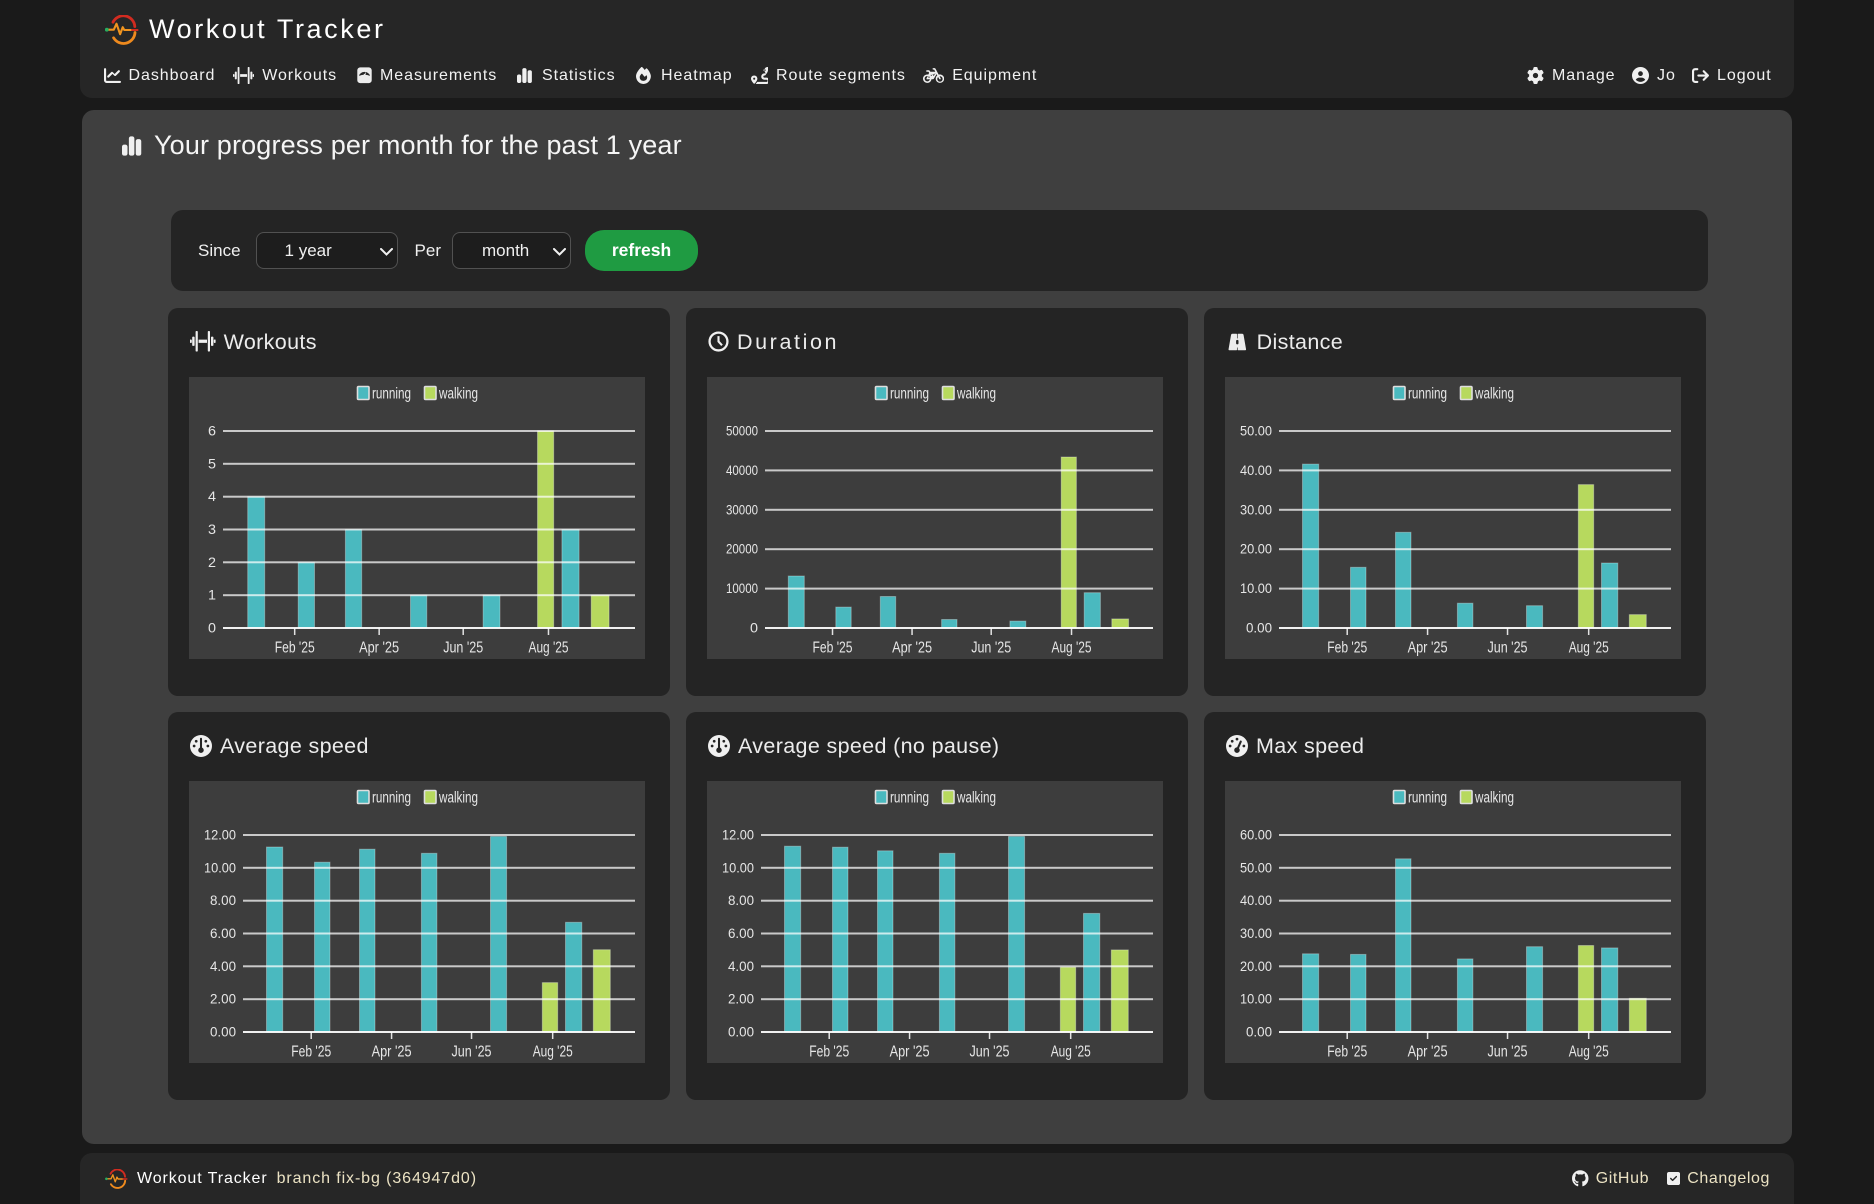  What do you see at coordinates (1256, 835) in the screenshot?
I see `svg-text: 60.00` at bounding box center [1256, 835].